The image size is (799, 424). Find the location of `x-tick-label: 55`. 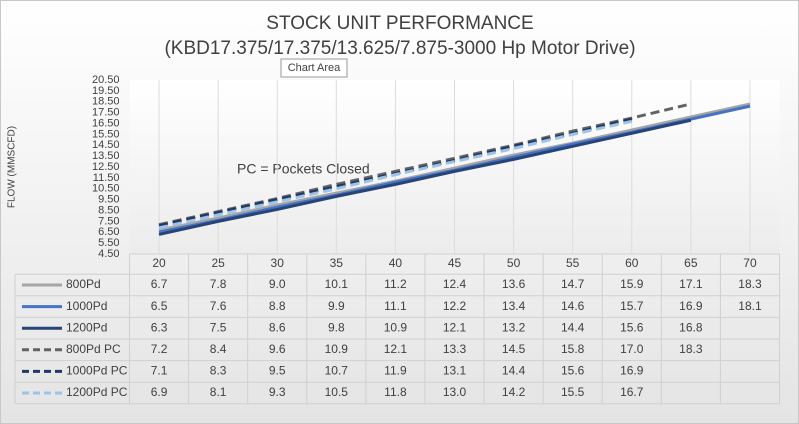

x-tick-label: 55 is located at coordinates (573, 263).